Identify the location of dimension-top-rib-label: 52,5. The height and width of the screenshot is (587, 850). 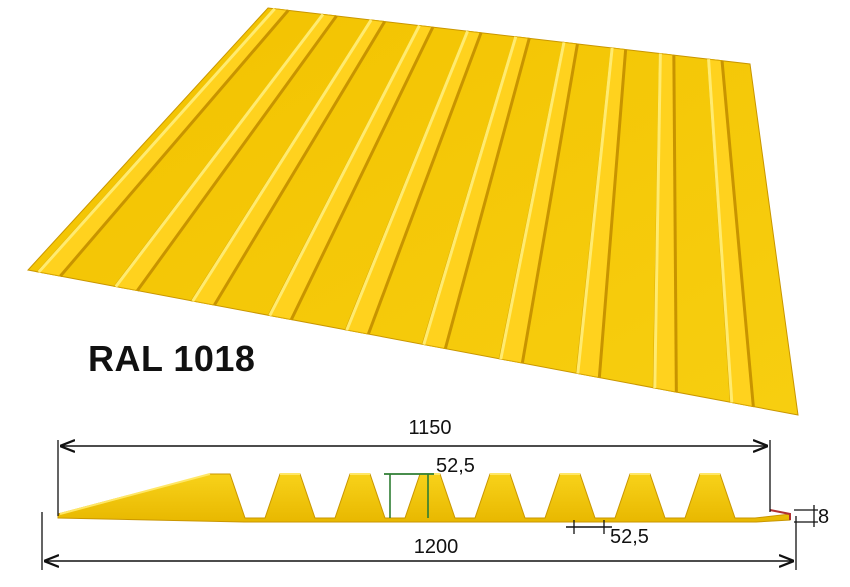
(455, 466).